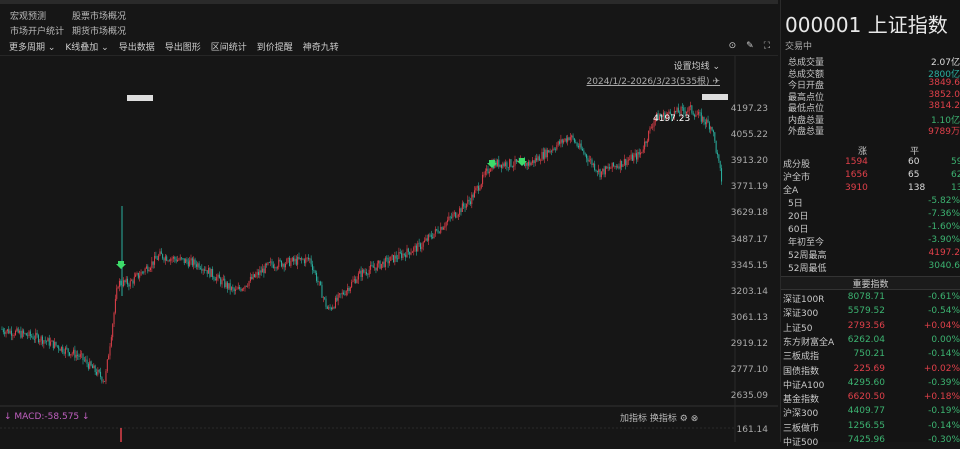  Describe the element at coordinates (32, 46) in the screenshot. I see `more-periods-button: 更多周期 ⌄` at that location.